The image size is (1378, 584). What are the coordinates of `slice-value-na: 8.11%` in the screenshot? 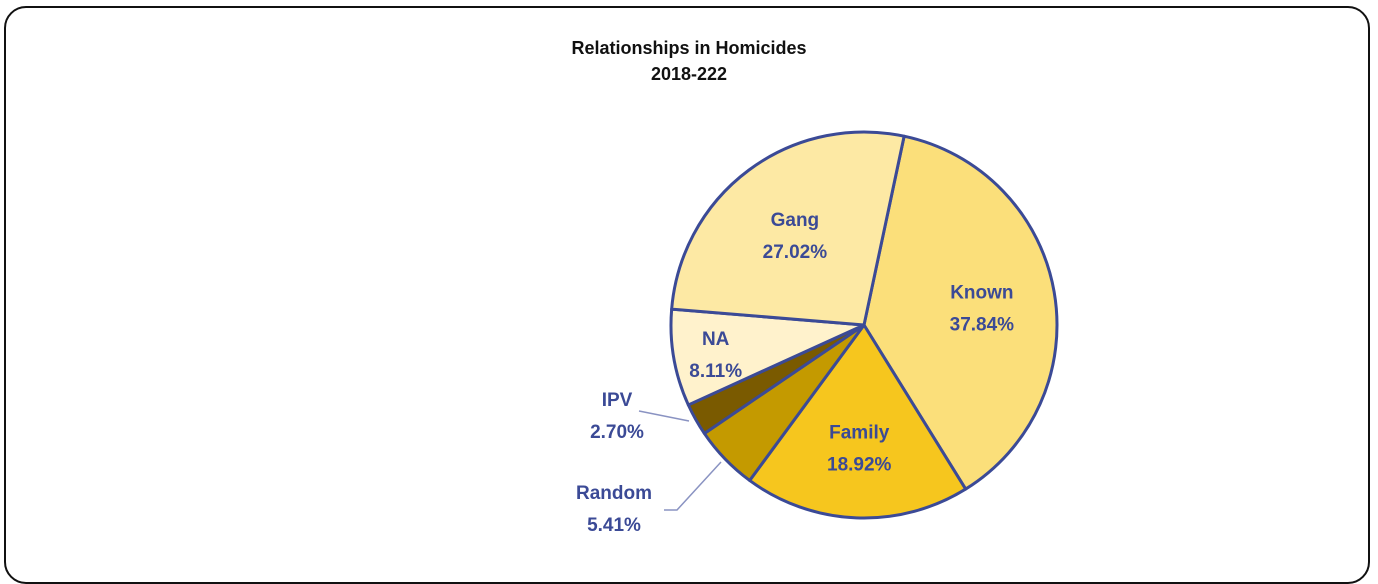 It's located at (715, 371).